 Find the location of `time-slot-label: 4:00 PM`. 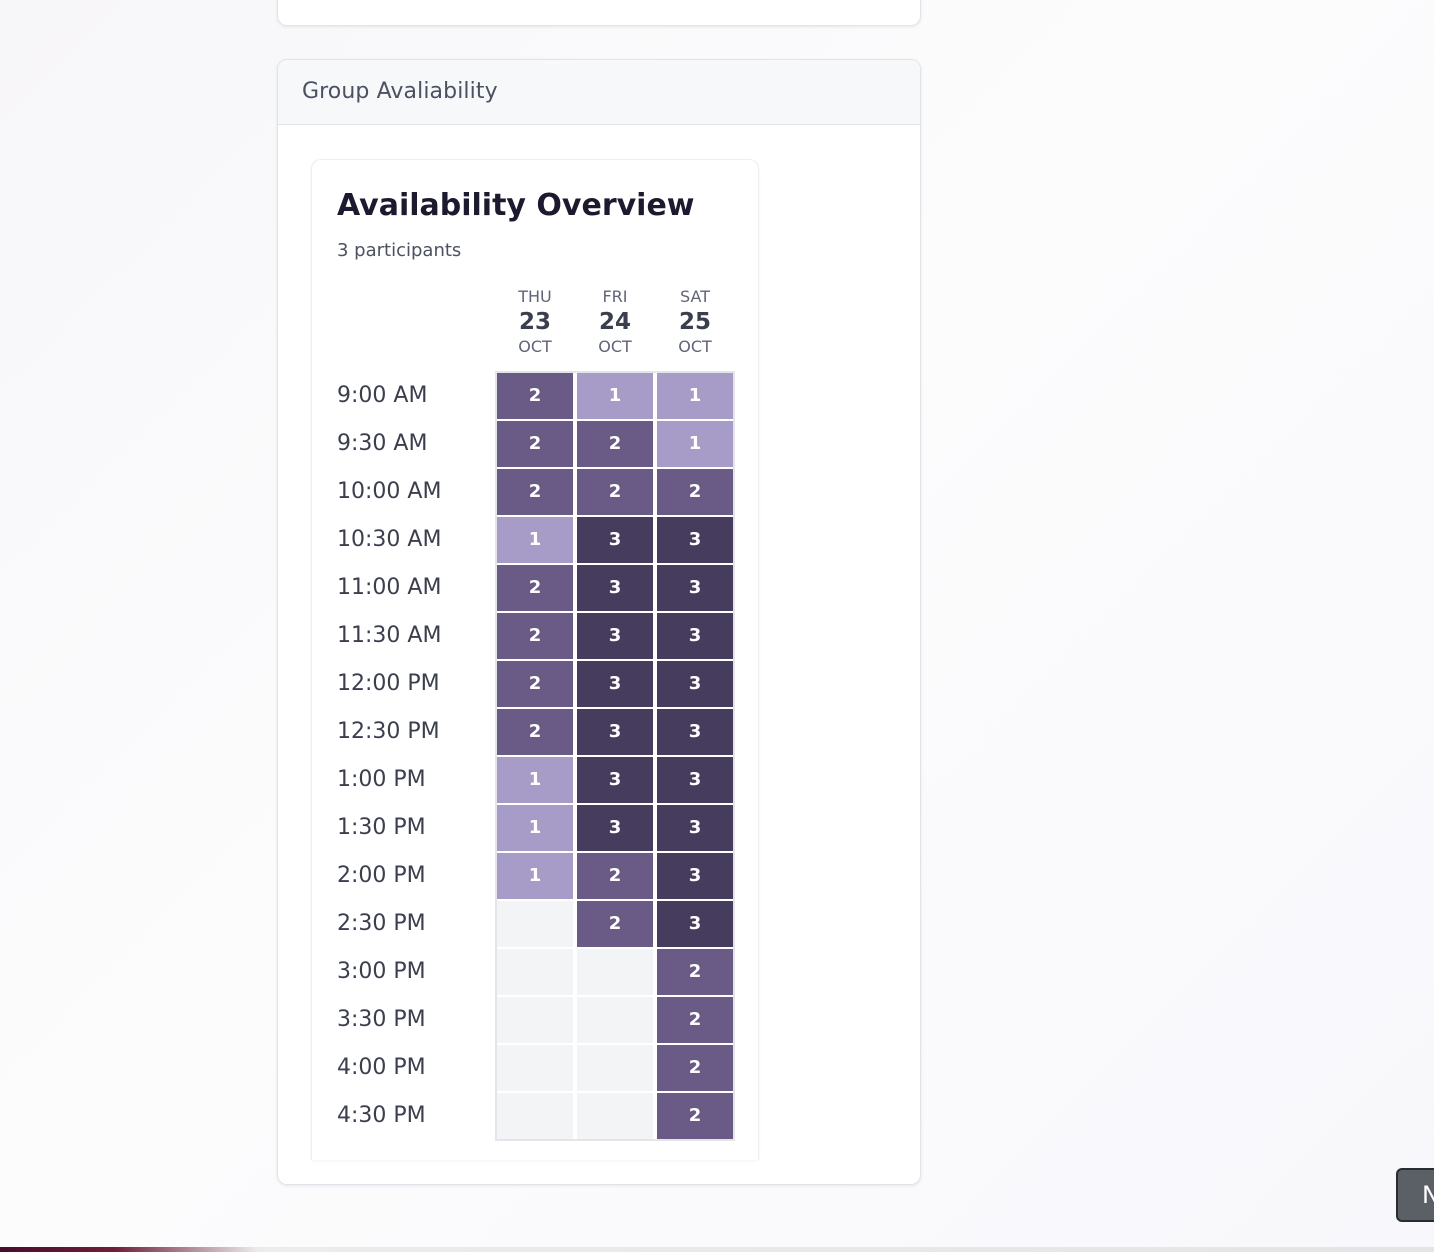

time-slot-label: 4:00 PM is located at coordinates (381, 1067).